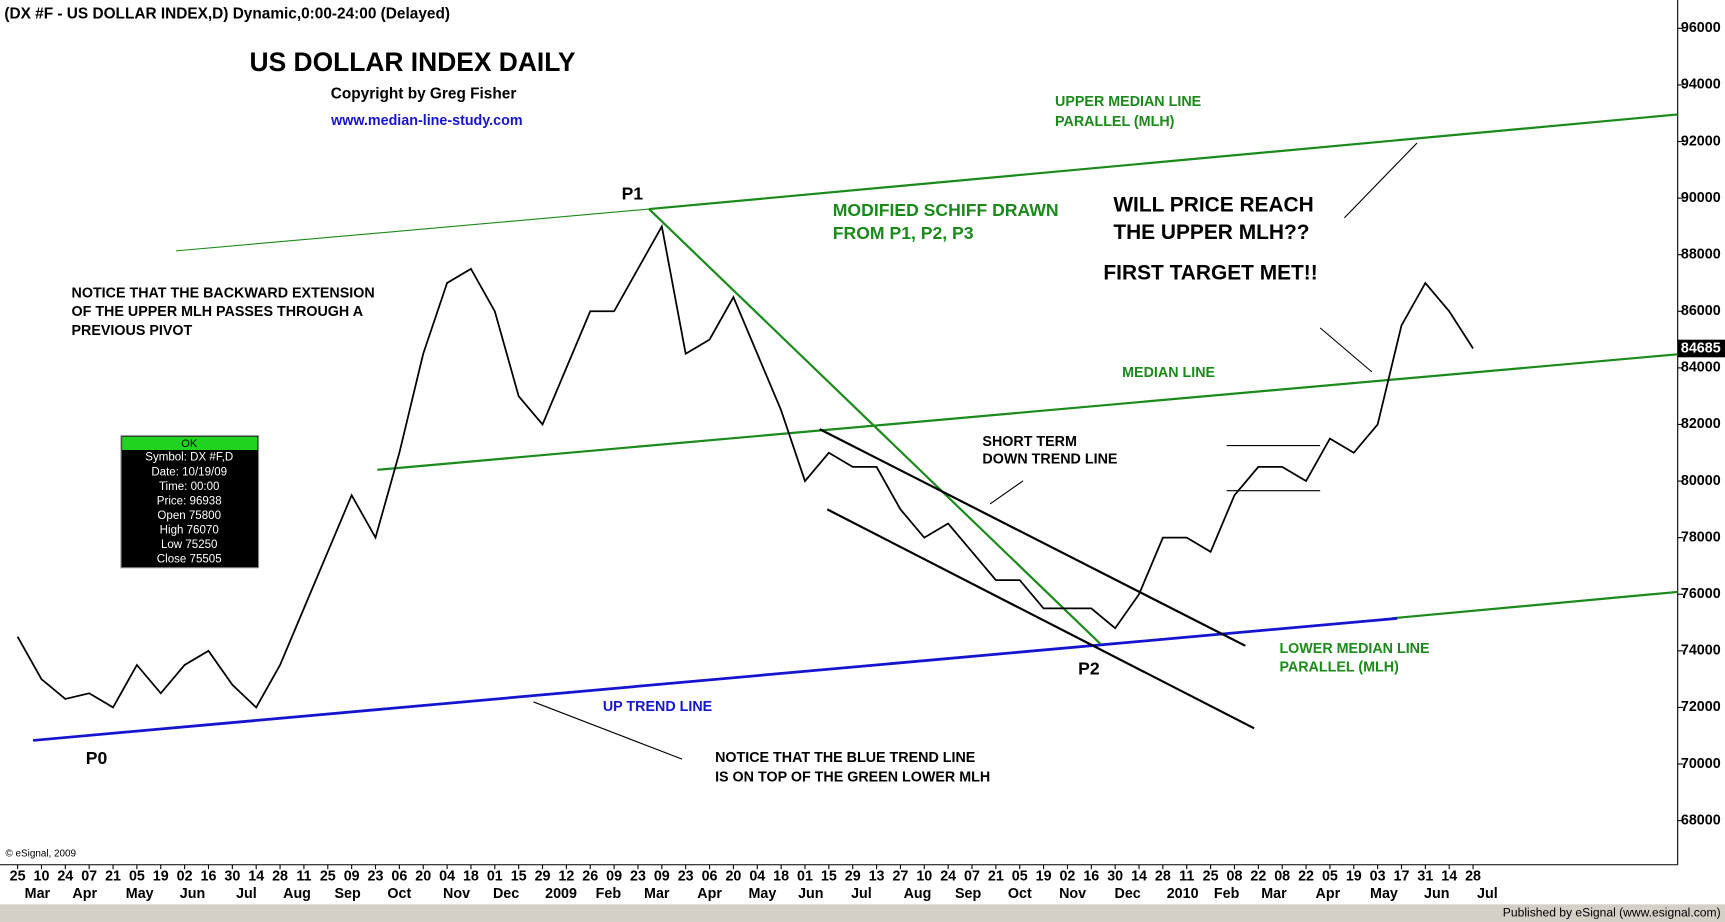 This screenshot has width=1725, height=922. I want to click on x-tick-label: 27, so click(900, 877).